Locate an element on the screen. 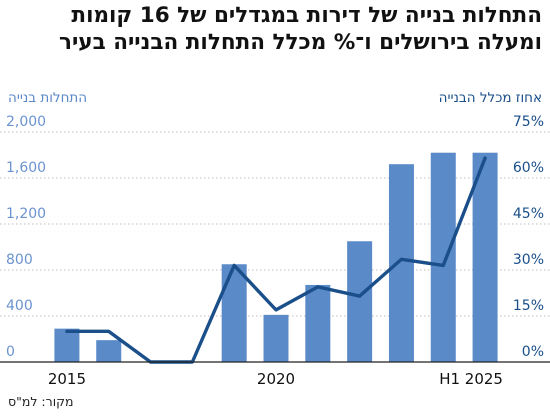 This screenshot has height=418, width=550. right-axis-title: אחוז מכלל הבנייה is located at coordinates (490, 98).